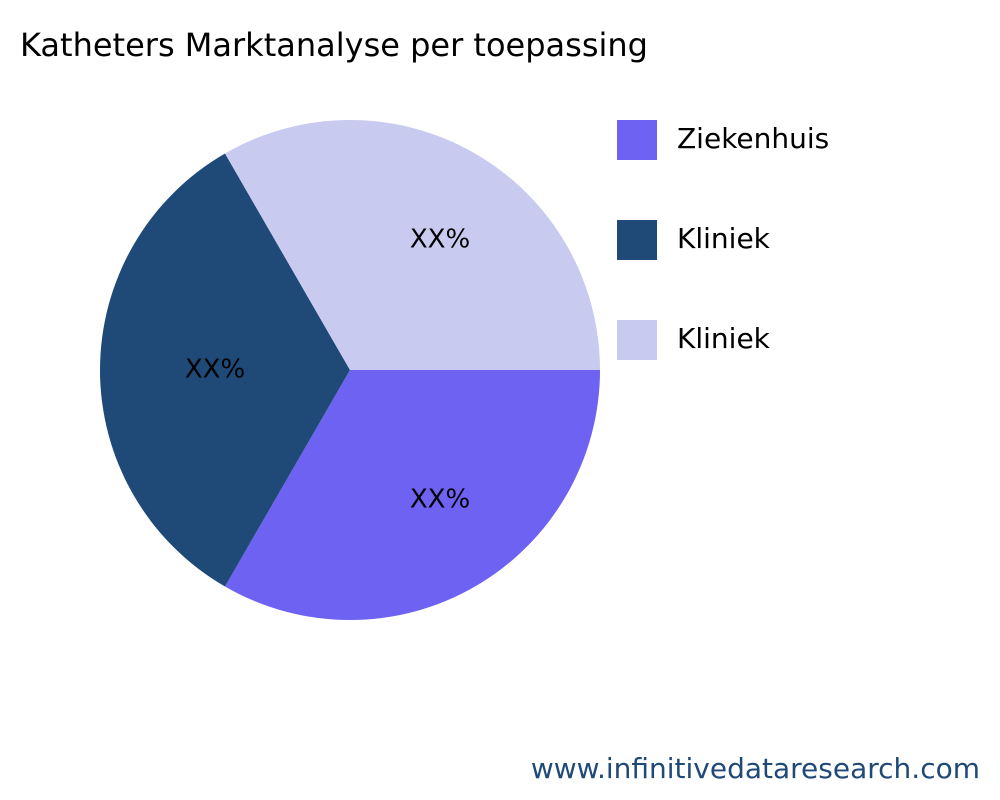 The height and width of the screenshot is (800, 1000). I want to click on chart-title: Katheters Marktanalyse per toepassing, so click(334, 45).